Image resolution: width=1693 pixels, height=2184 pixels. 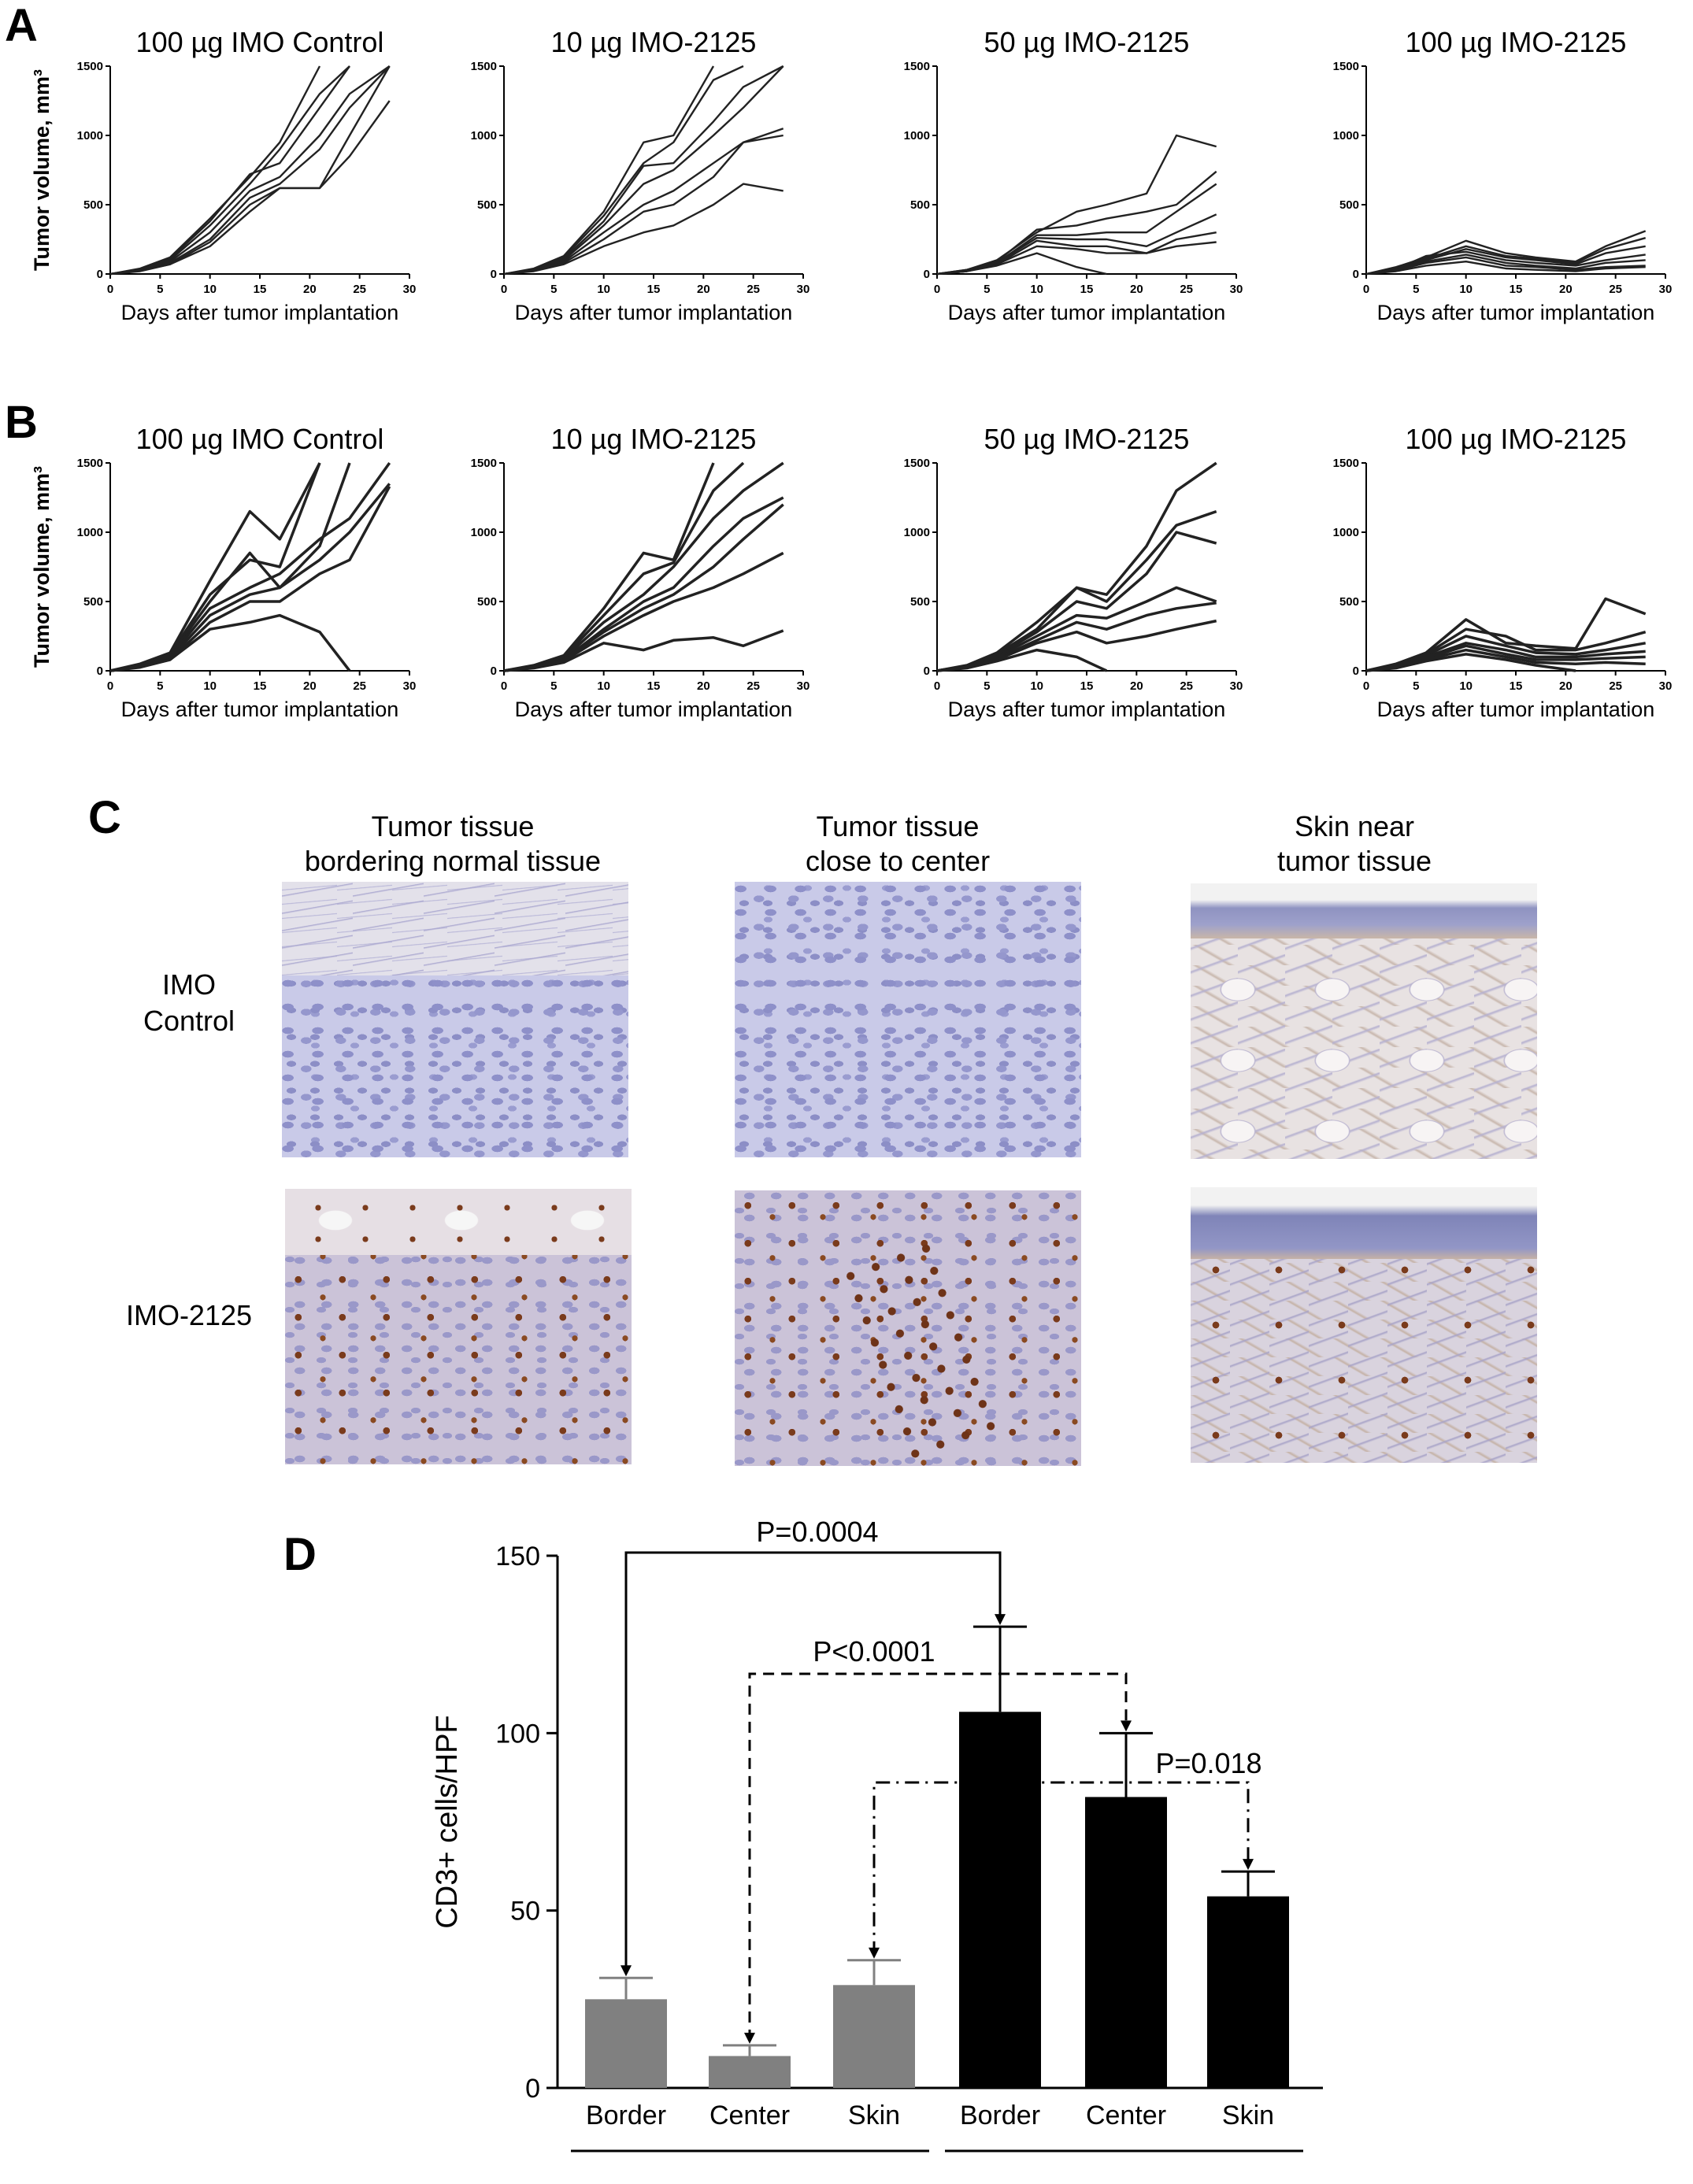 I want to click on micrograph-imo-border, so click(x=459, y=1326).